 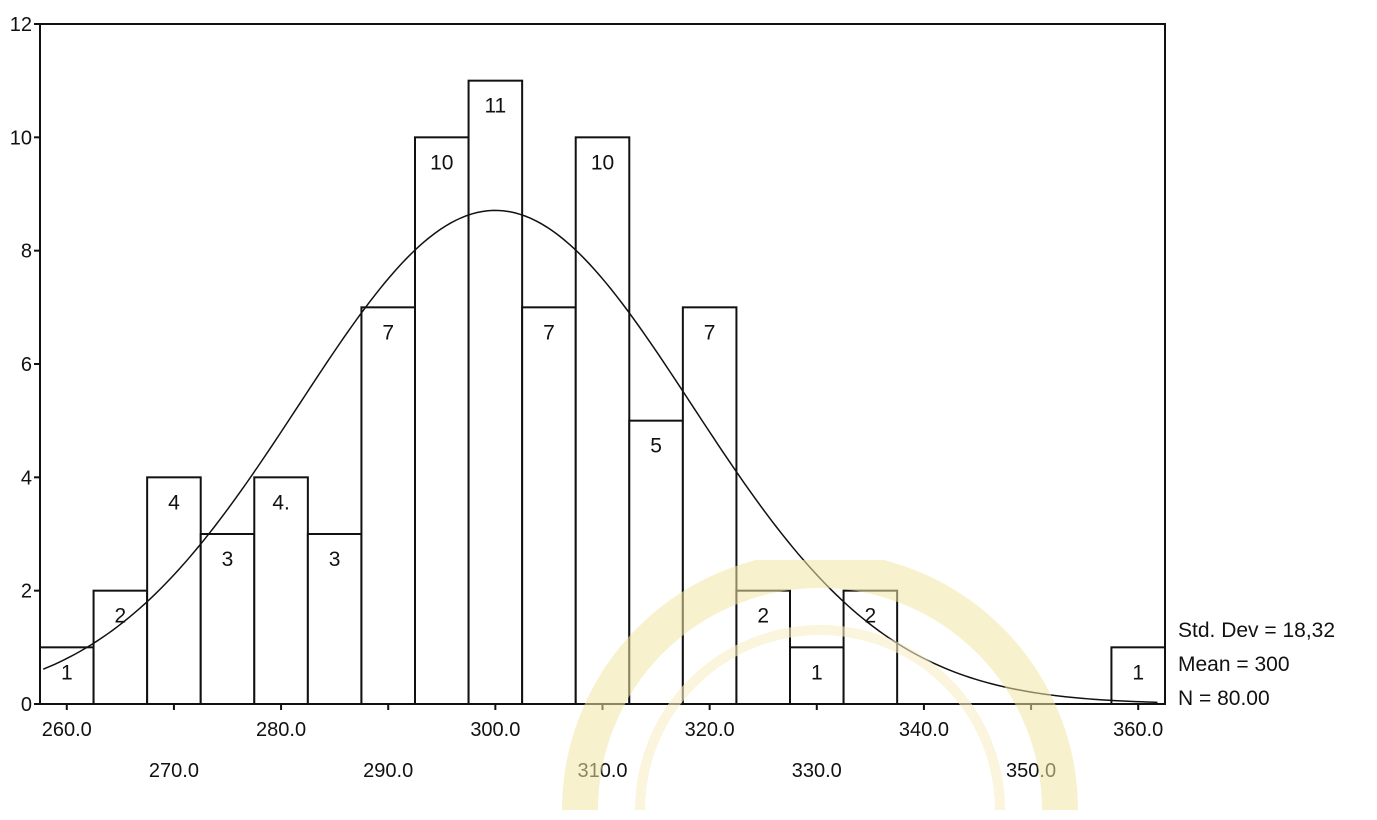 What do you see at coordinates (1224, 698) in the screenshot?
I see `n-text: N = 80.00` at bounding box center [1224, 698].